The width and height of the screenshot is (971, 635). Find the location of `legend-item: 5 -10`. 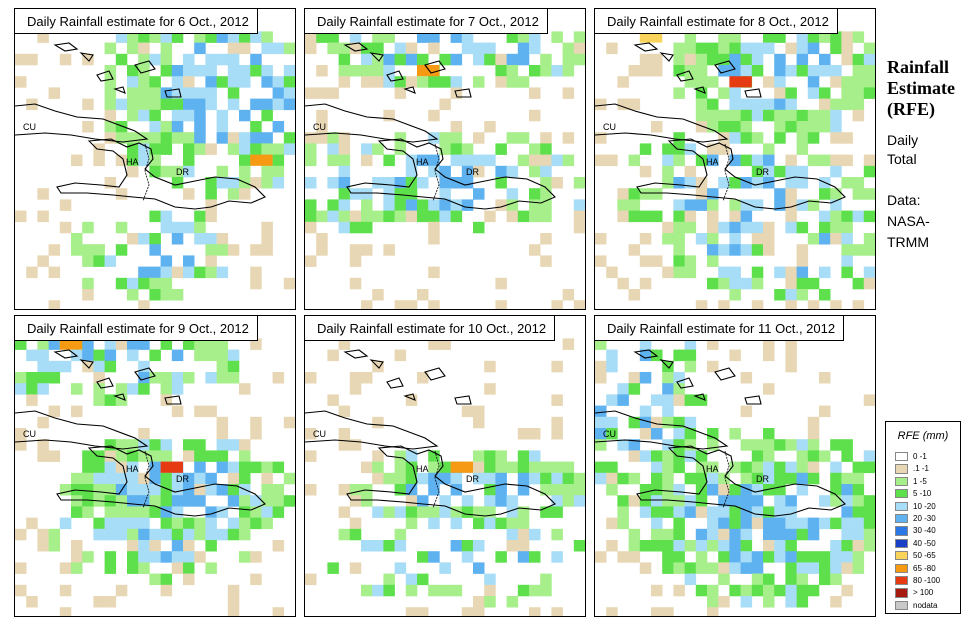

legend-item: 5 -10 is located at coordinates (926, 494).